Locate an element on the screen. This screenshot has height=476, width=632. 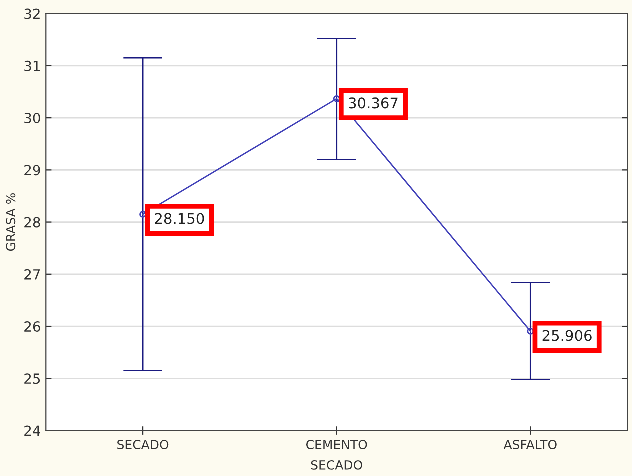
y-tick-label: 24 is located at coordinates (32, 431).